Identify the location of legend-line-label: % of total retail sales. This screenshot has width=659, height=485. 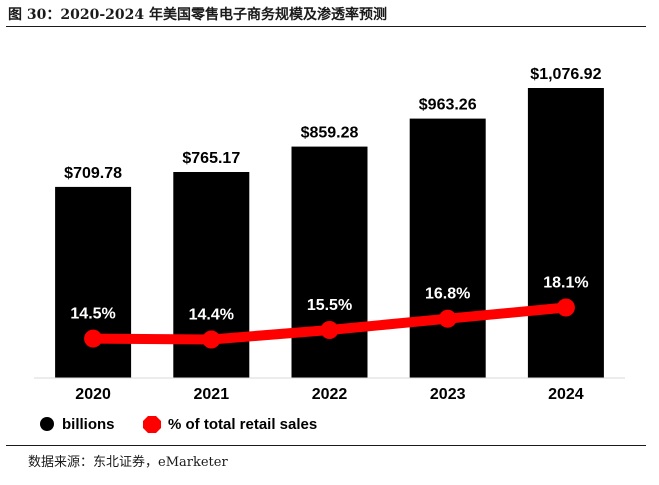
(242, 424).